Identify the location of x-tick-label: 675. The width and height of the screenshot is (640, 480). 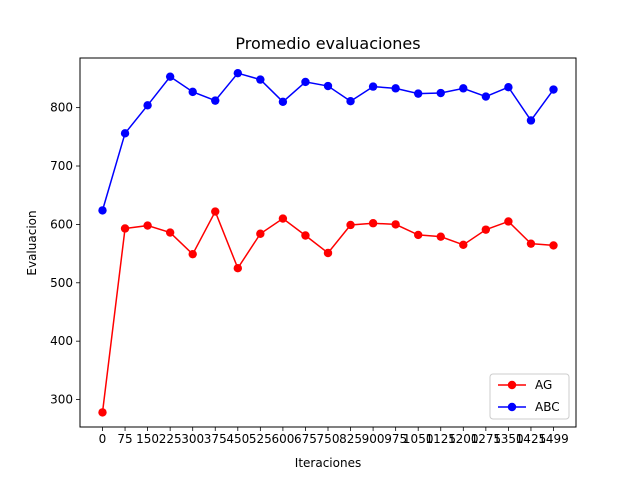
(305, 439).